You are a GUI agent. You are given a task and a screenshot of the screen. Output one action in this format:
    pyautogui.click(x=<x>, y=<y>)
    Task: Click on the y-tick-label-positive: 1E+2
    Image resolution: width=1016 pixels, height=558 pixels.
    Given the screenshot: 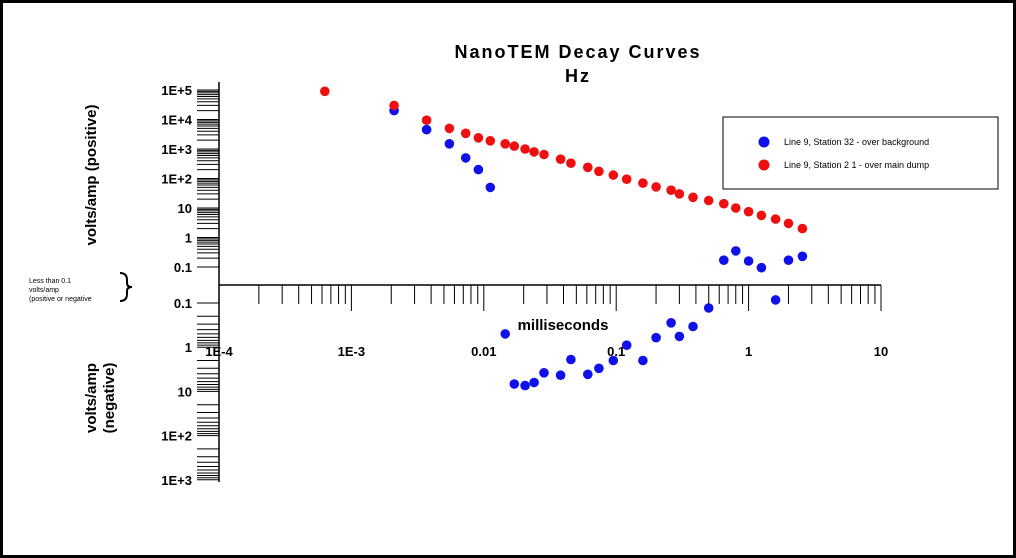 What is the action you would take?
    pyautogui.click(x=176, y=179)
    